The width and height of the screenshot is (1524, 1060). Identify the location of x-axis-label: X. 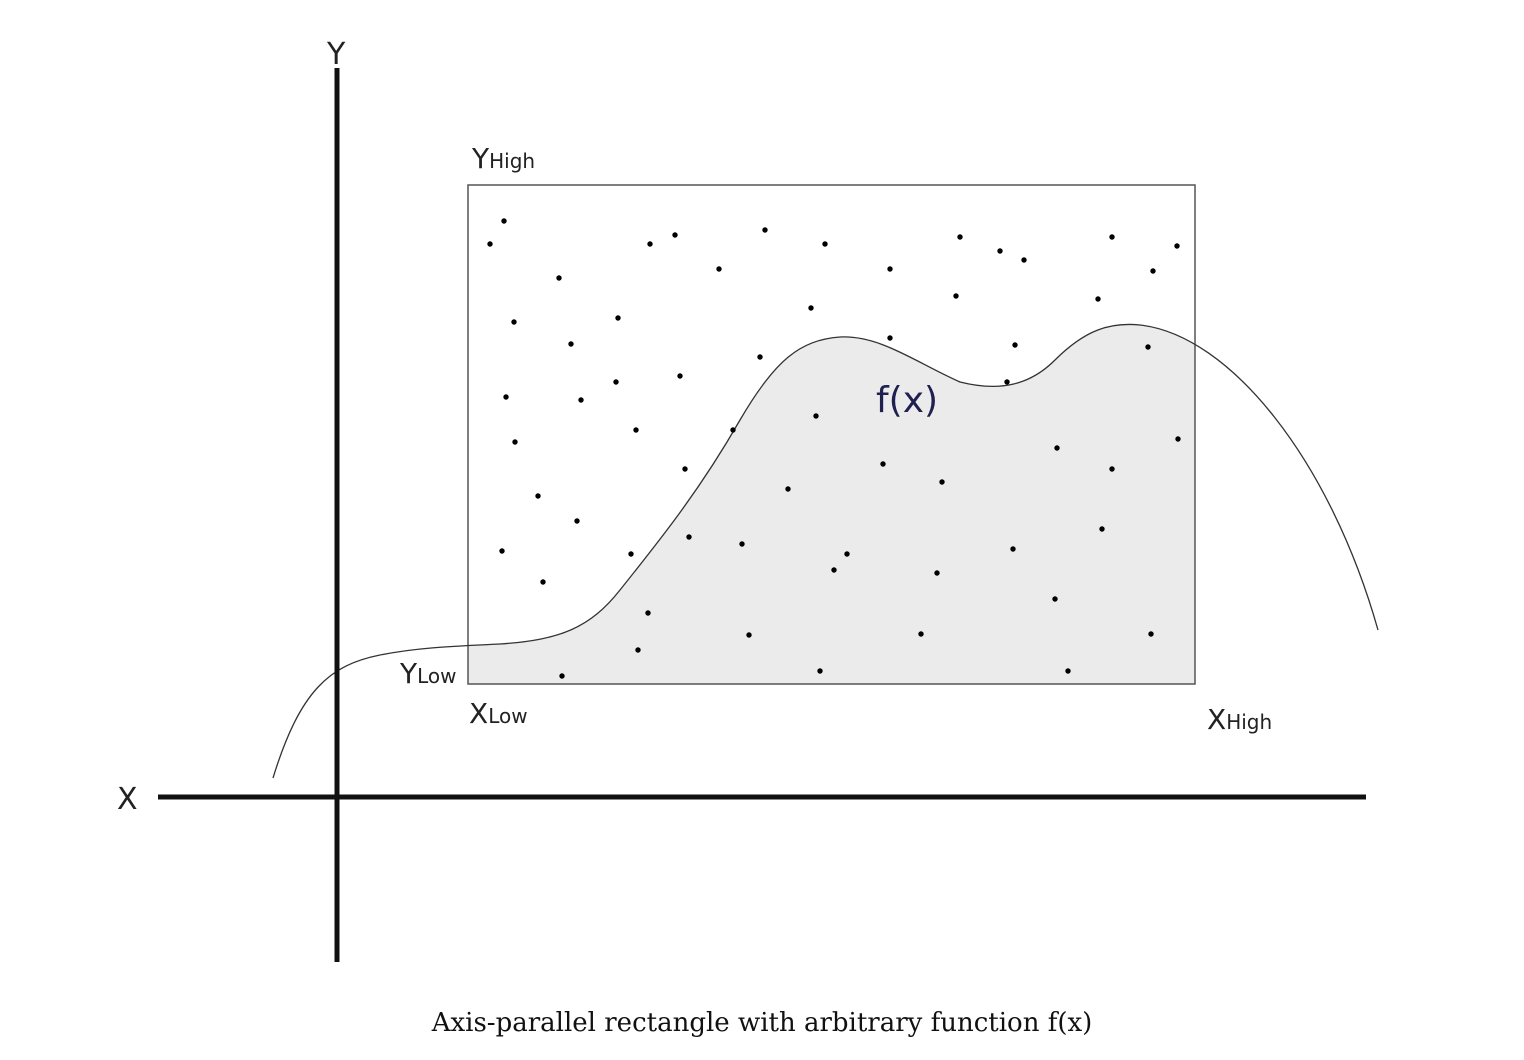
(127, 799).